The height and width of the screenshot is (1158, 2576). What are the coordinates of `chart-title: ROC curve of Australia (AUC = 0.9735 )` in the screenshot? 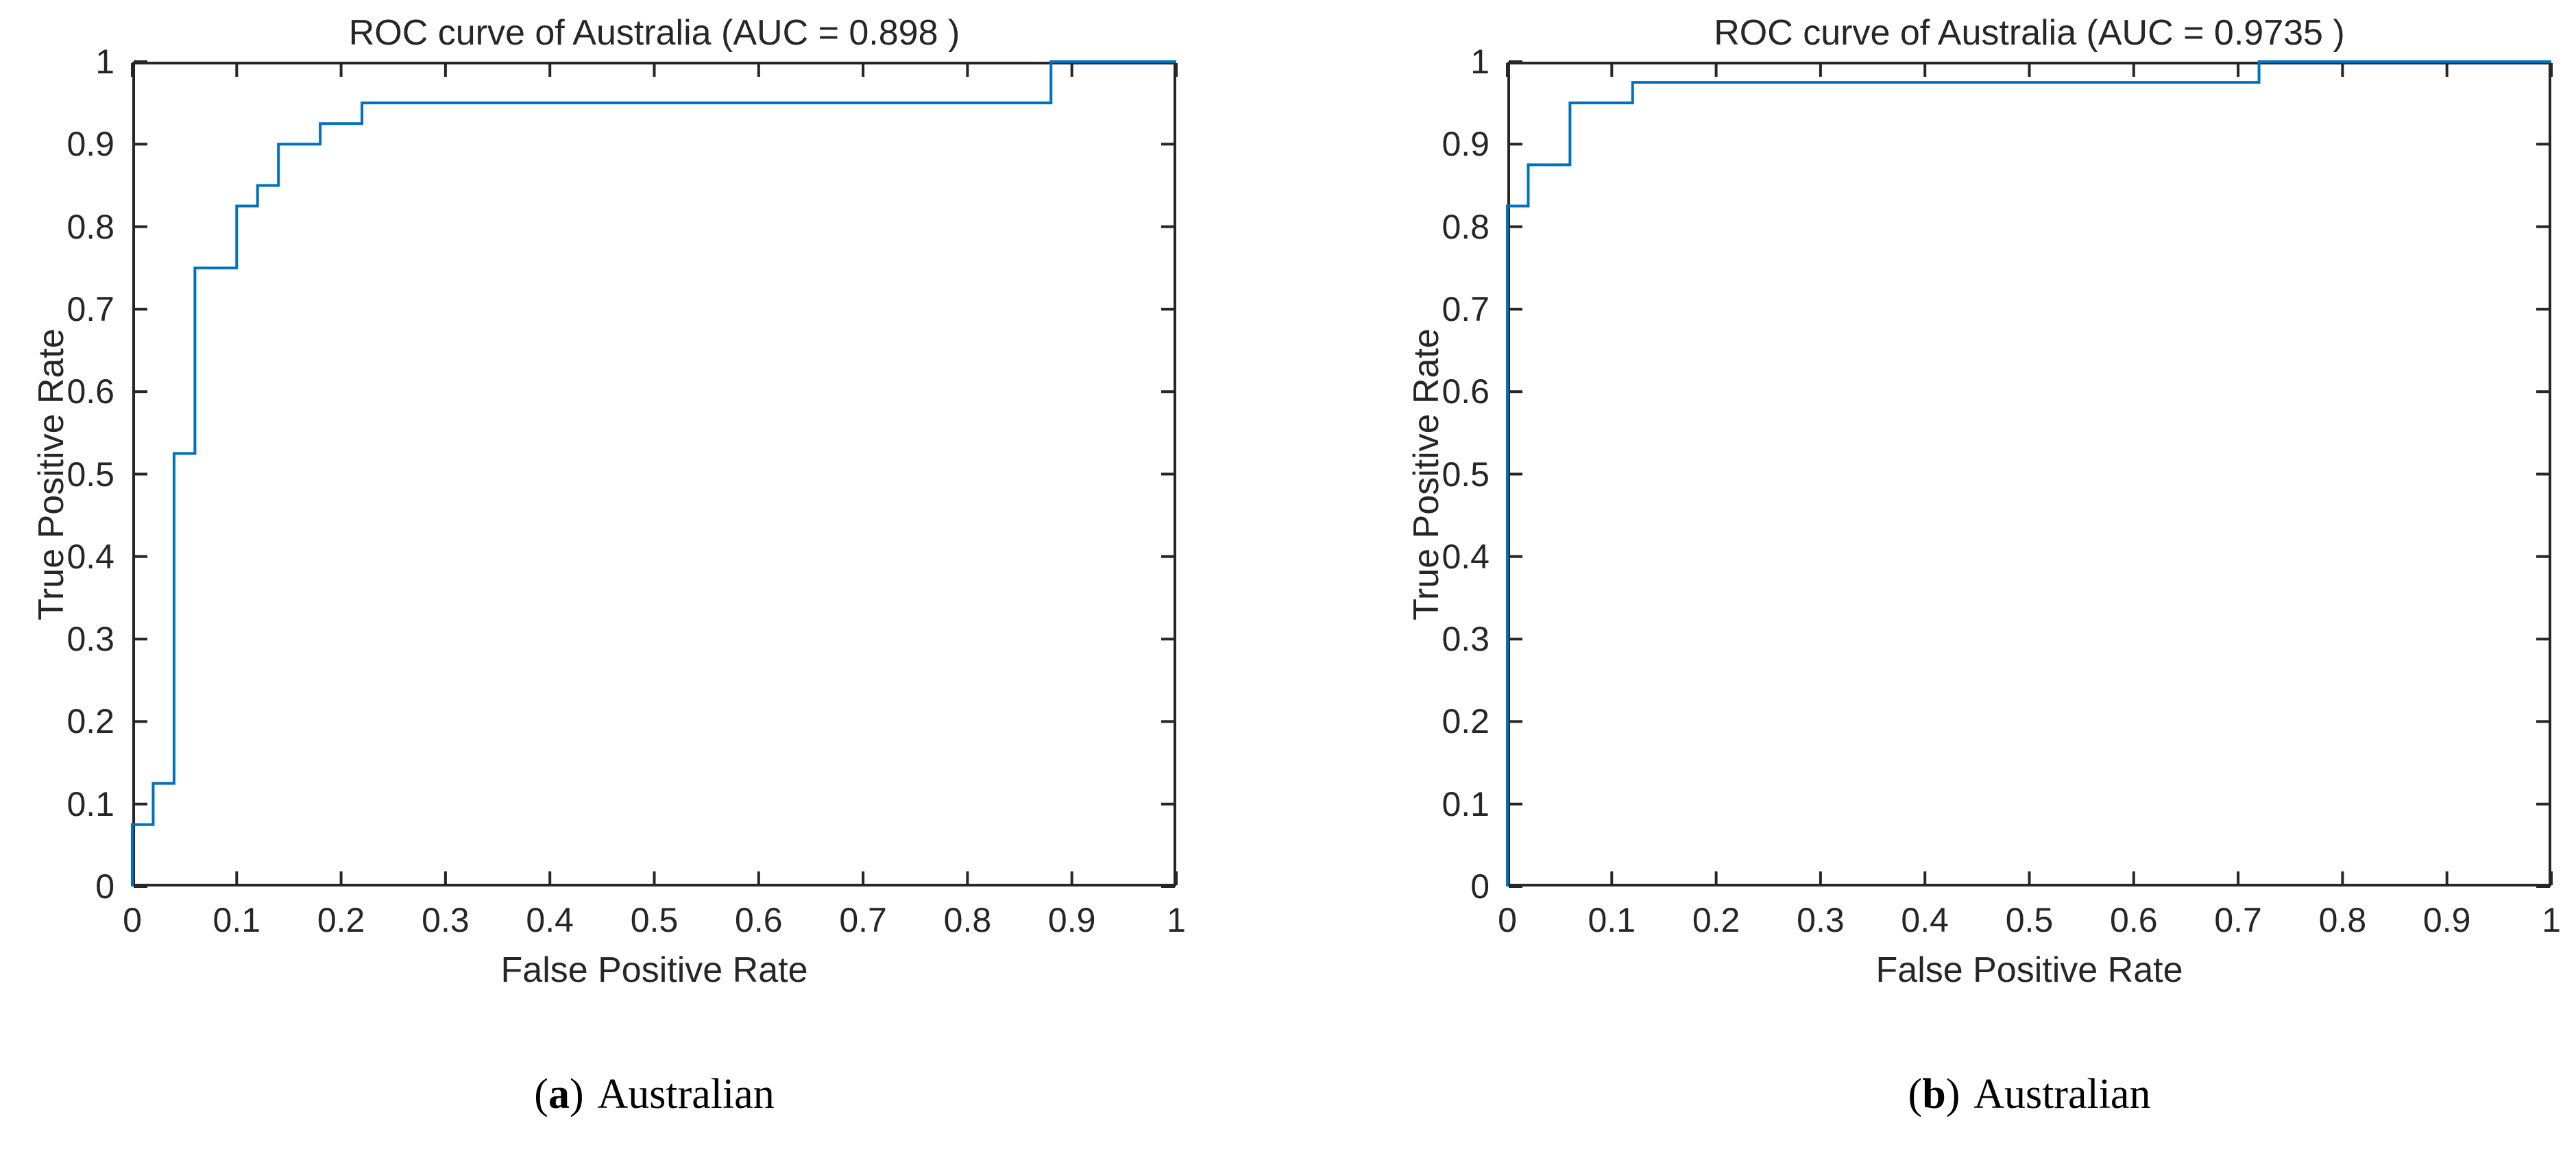 It's located at (2029, 33).